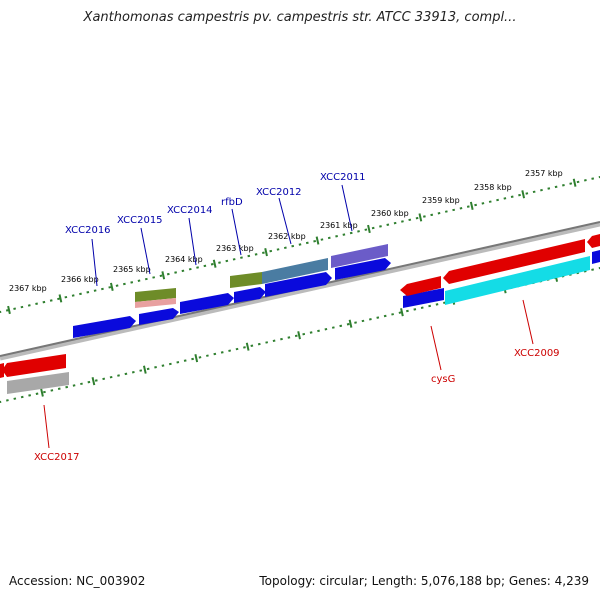 This screenshot has width=600, height=600. I want to click on label-xcc2017: XCC2017, so click(57, 457).